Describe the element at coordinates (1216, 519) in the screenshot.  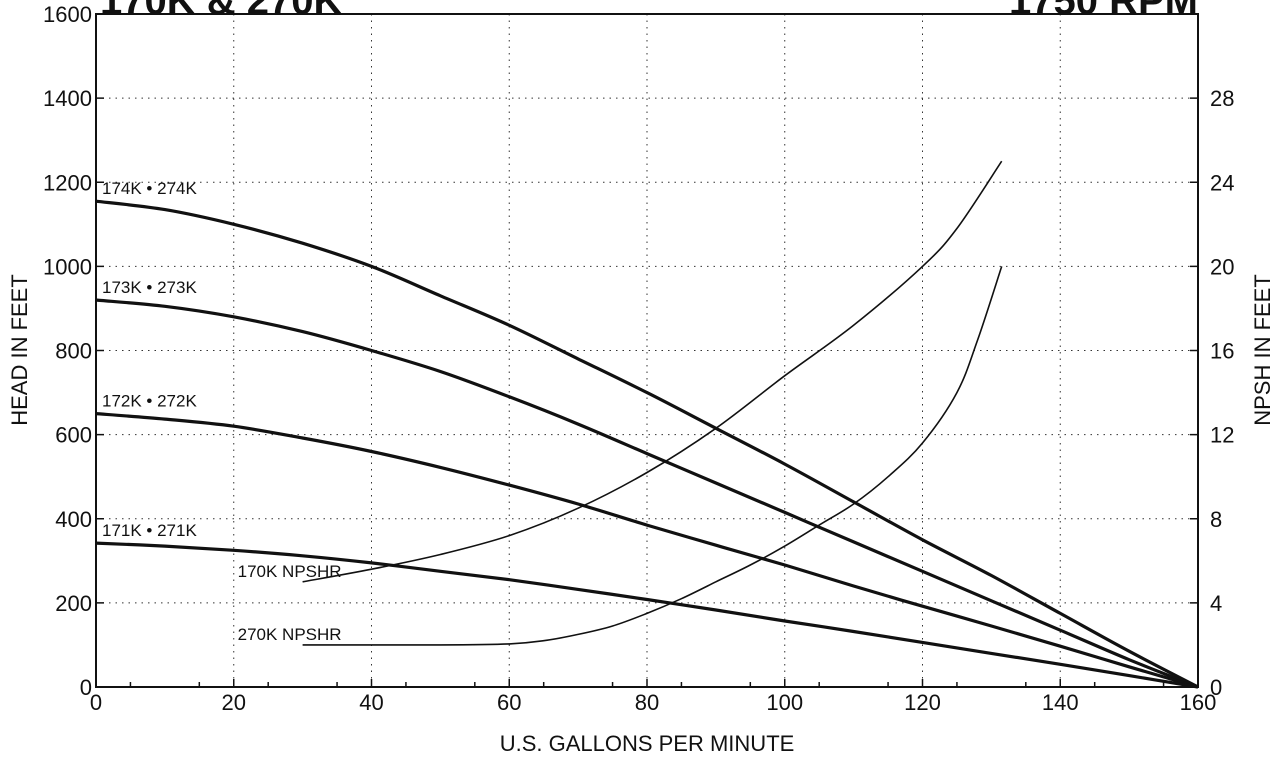
I see `y2-tick-label: 8` at that location.